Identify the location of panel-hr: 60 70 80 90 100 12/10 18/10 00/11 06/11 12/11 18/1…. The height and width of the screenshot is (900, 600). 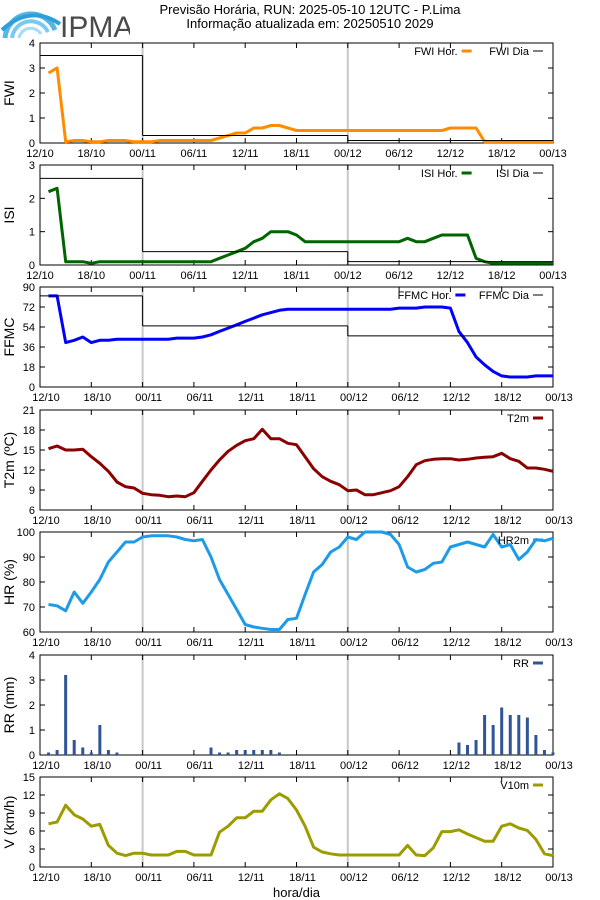
(287, 588).